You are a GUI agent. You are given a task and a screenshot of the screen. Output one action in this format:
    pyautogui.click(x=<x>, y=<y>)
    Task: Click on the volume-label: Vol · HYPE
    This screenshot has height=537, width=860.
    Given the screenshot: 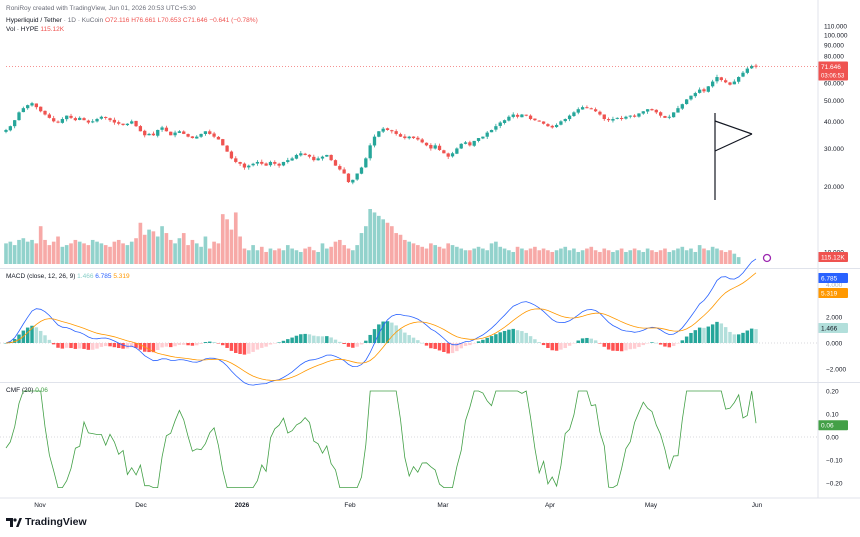 What is the action you would take?
    pyautogui.click(x=22, y=29)
    